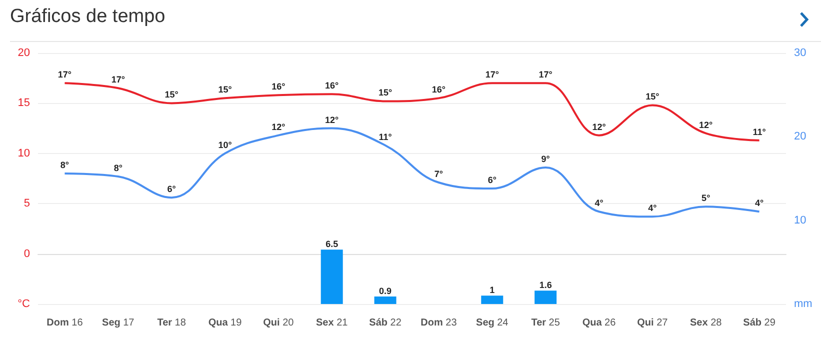  Describe the element at coordinates (545, 159) in the screenshot. I see `data-label: 9°` at that location.